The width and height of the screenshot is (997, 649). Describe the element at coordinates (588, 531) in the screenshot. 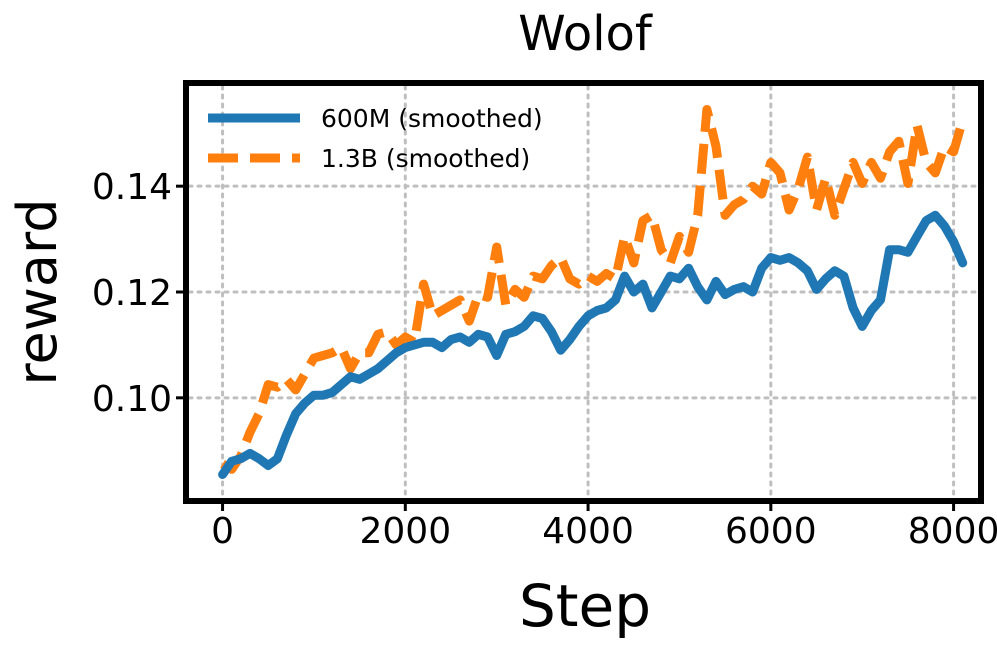

I see `x-tick-label: 4000` at that location.